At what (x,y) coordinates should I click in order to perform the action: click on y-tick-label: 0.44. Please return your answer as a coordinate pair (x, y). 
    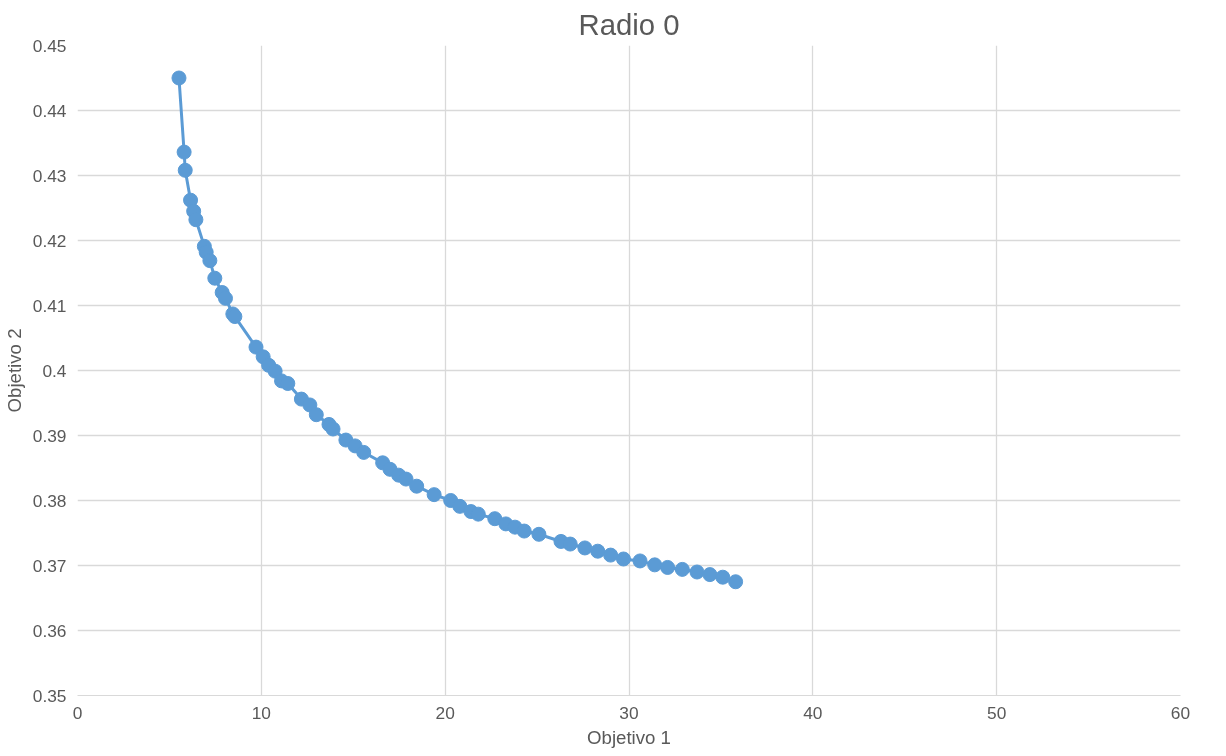
    Looking at the image, I should click on (49, 110).